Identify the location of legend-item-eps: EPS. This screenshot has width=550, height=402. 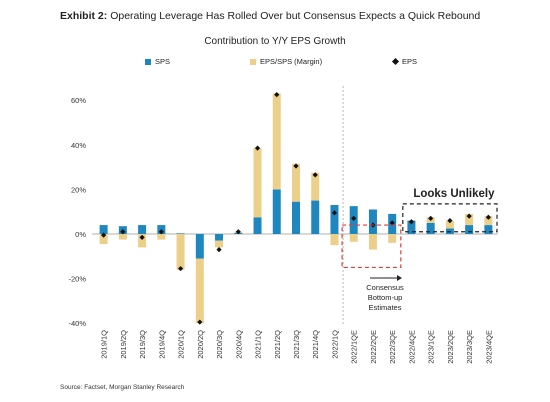
(404, 61).